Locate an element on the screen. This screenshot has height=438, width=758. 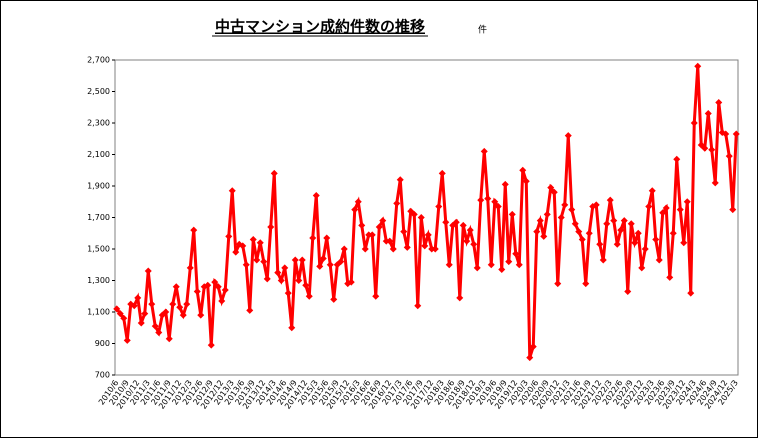
chart-title: 中古マンション成約件数の推移 is located at coordinates (320, 27).